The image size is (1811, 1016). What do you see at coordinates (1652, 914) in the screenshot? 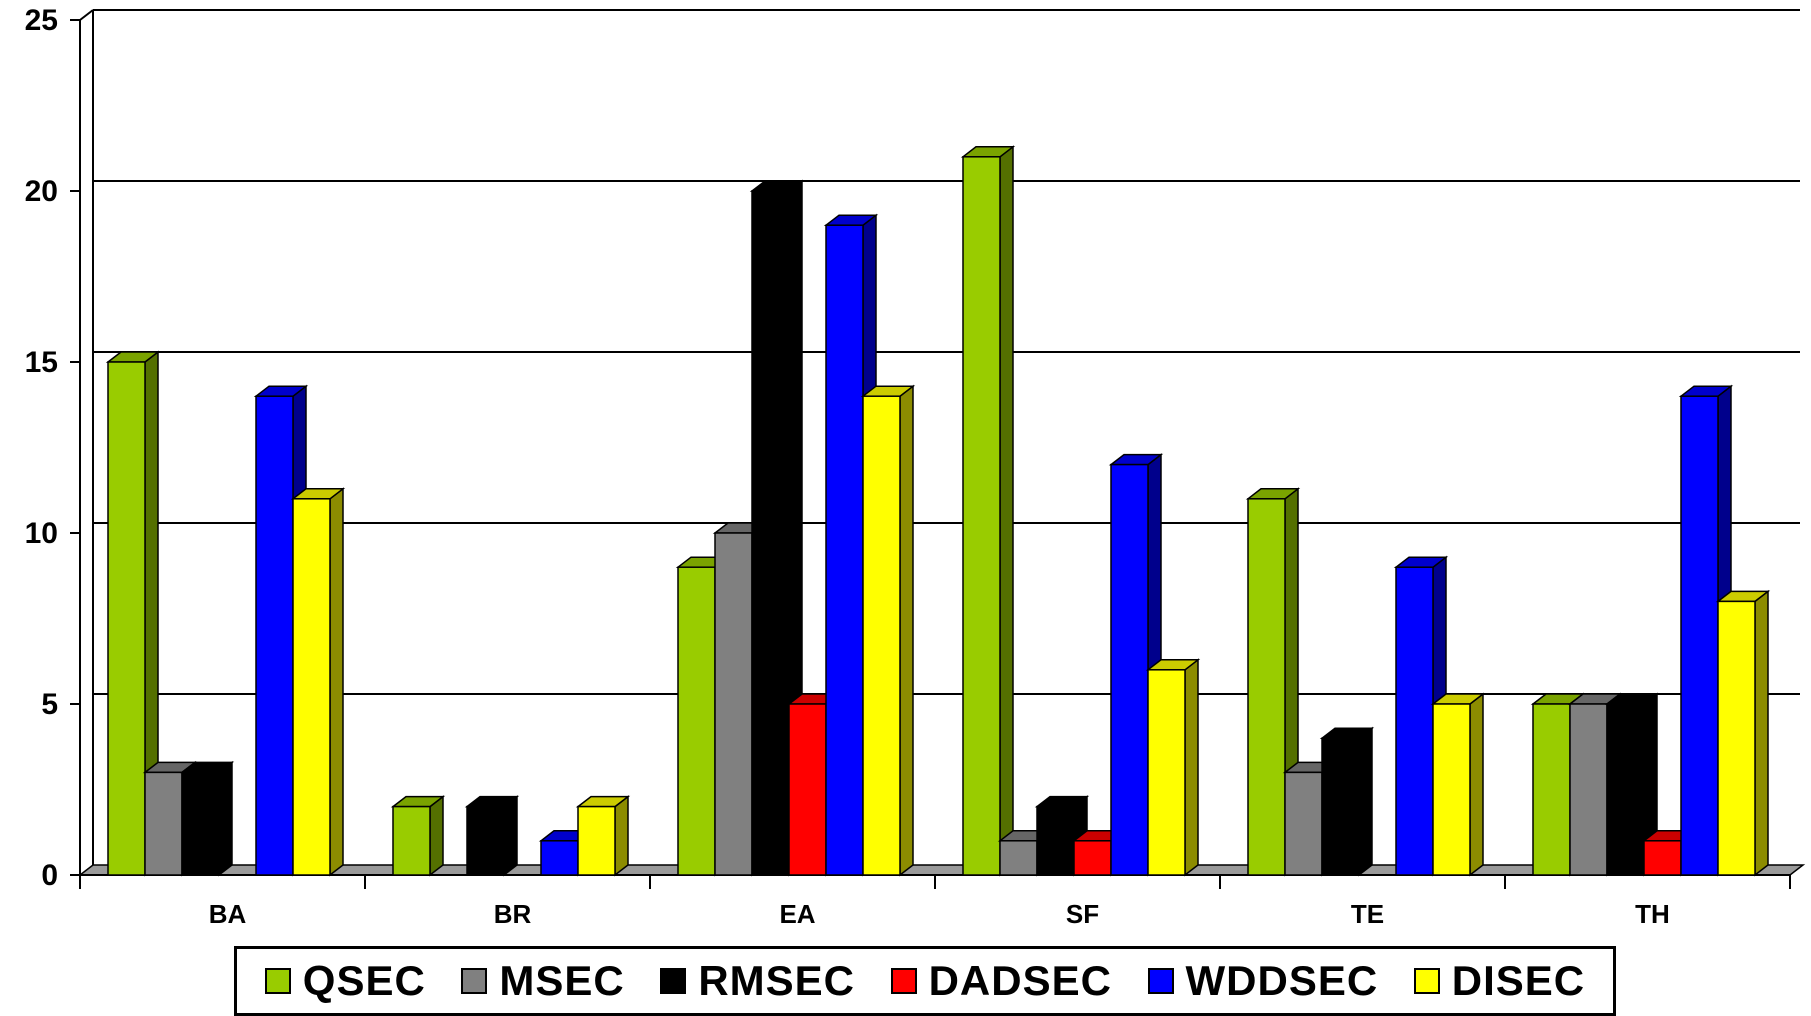
I see `x-category-label: TH` at bounding box center [1652, 914].